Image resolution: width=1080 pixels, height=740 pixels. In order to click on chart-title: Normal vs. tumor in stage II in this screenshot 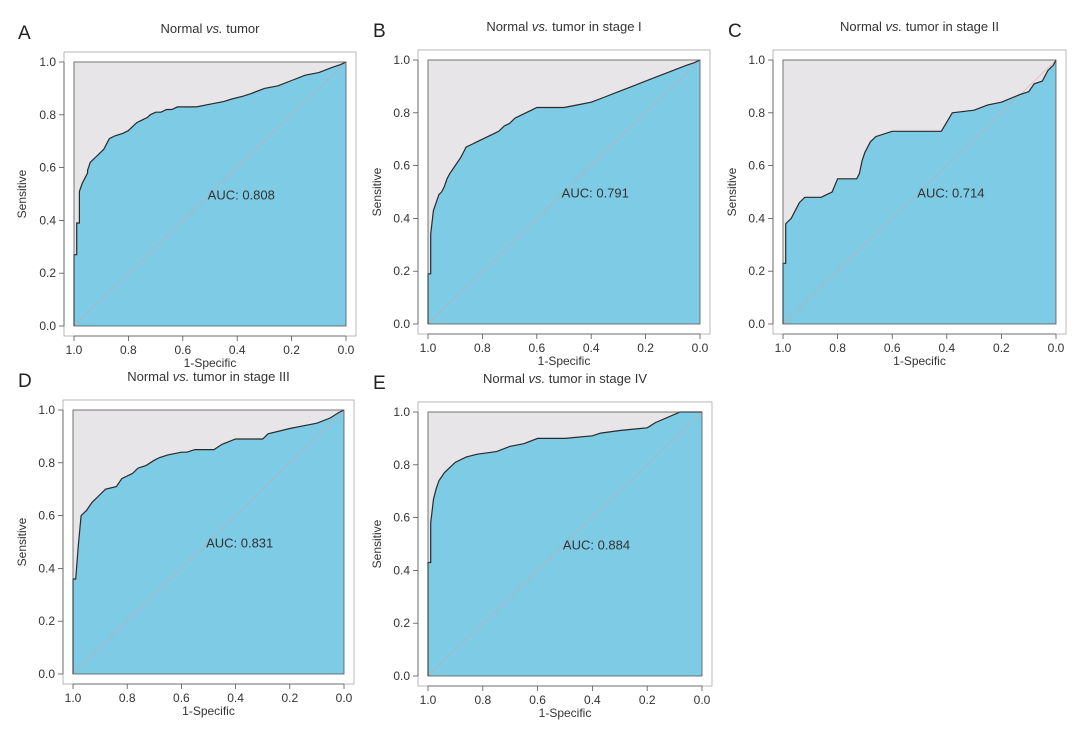, I will do `click(919, 26)`.